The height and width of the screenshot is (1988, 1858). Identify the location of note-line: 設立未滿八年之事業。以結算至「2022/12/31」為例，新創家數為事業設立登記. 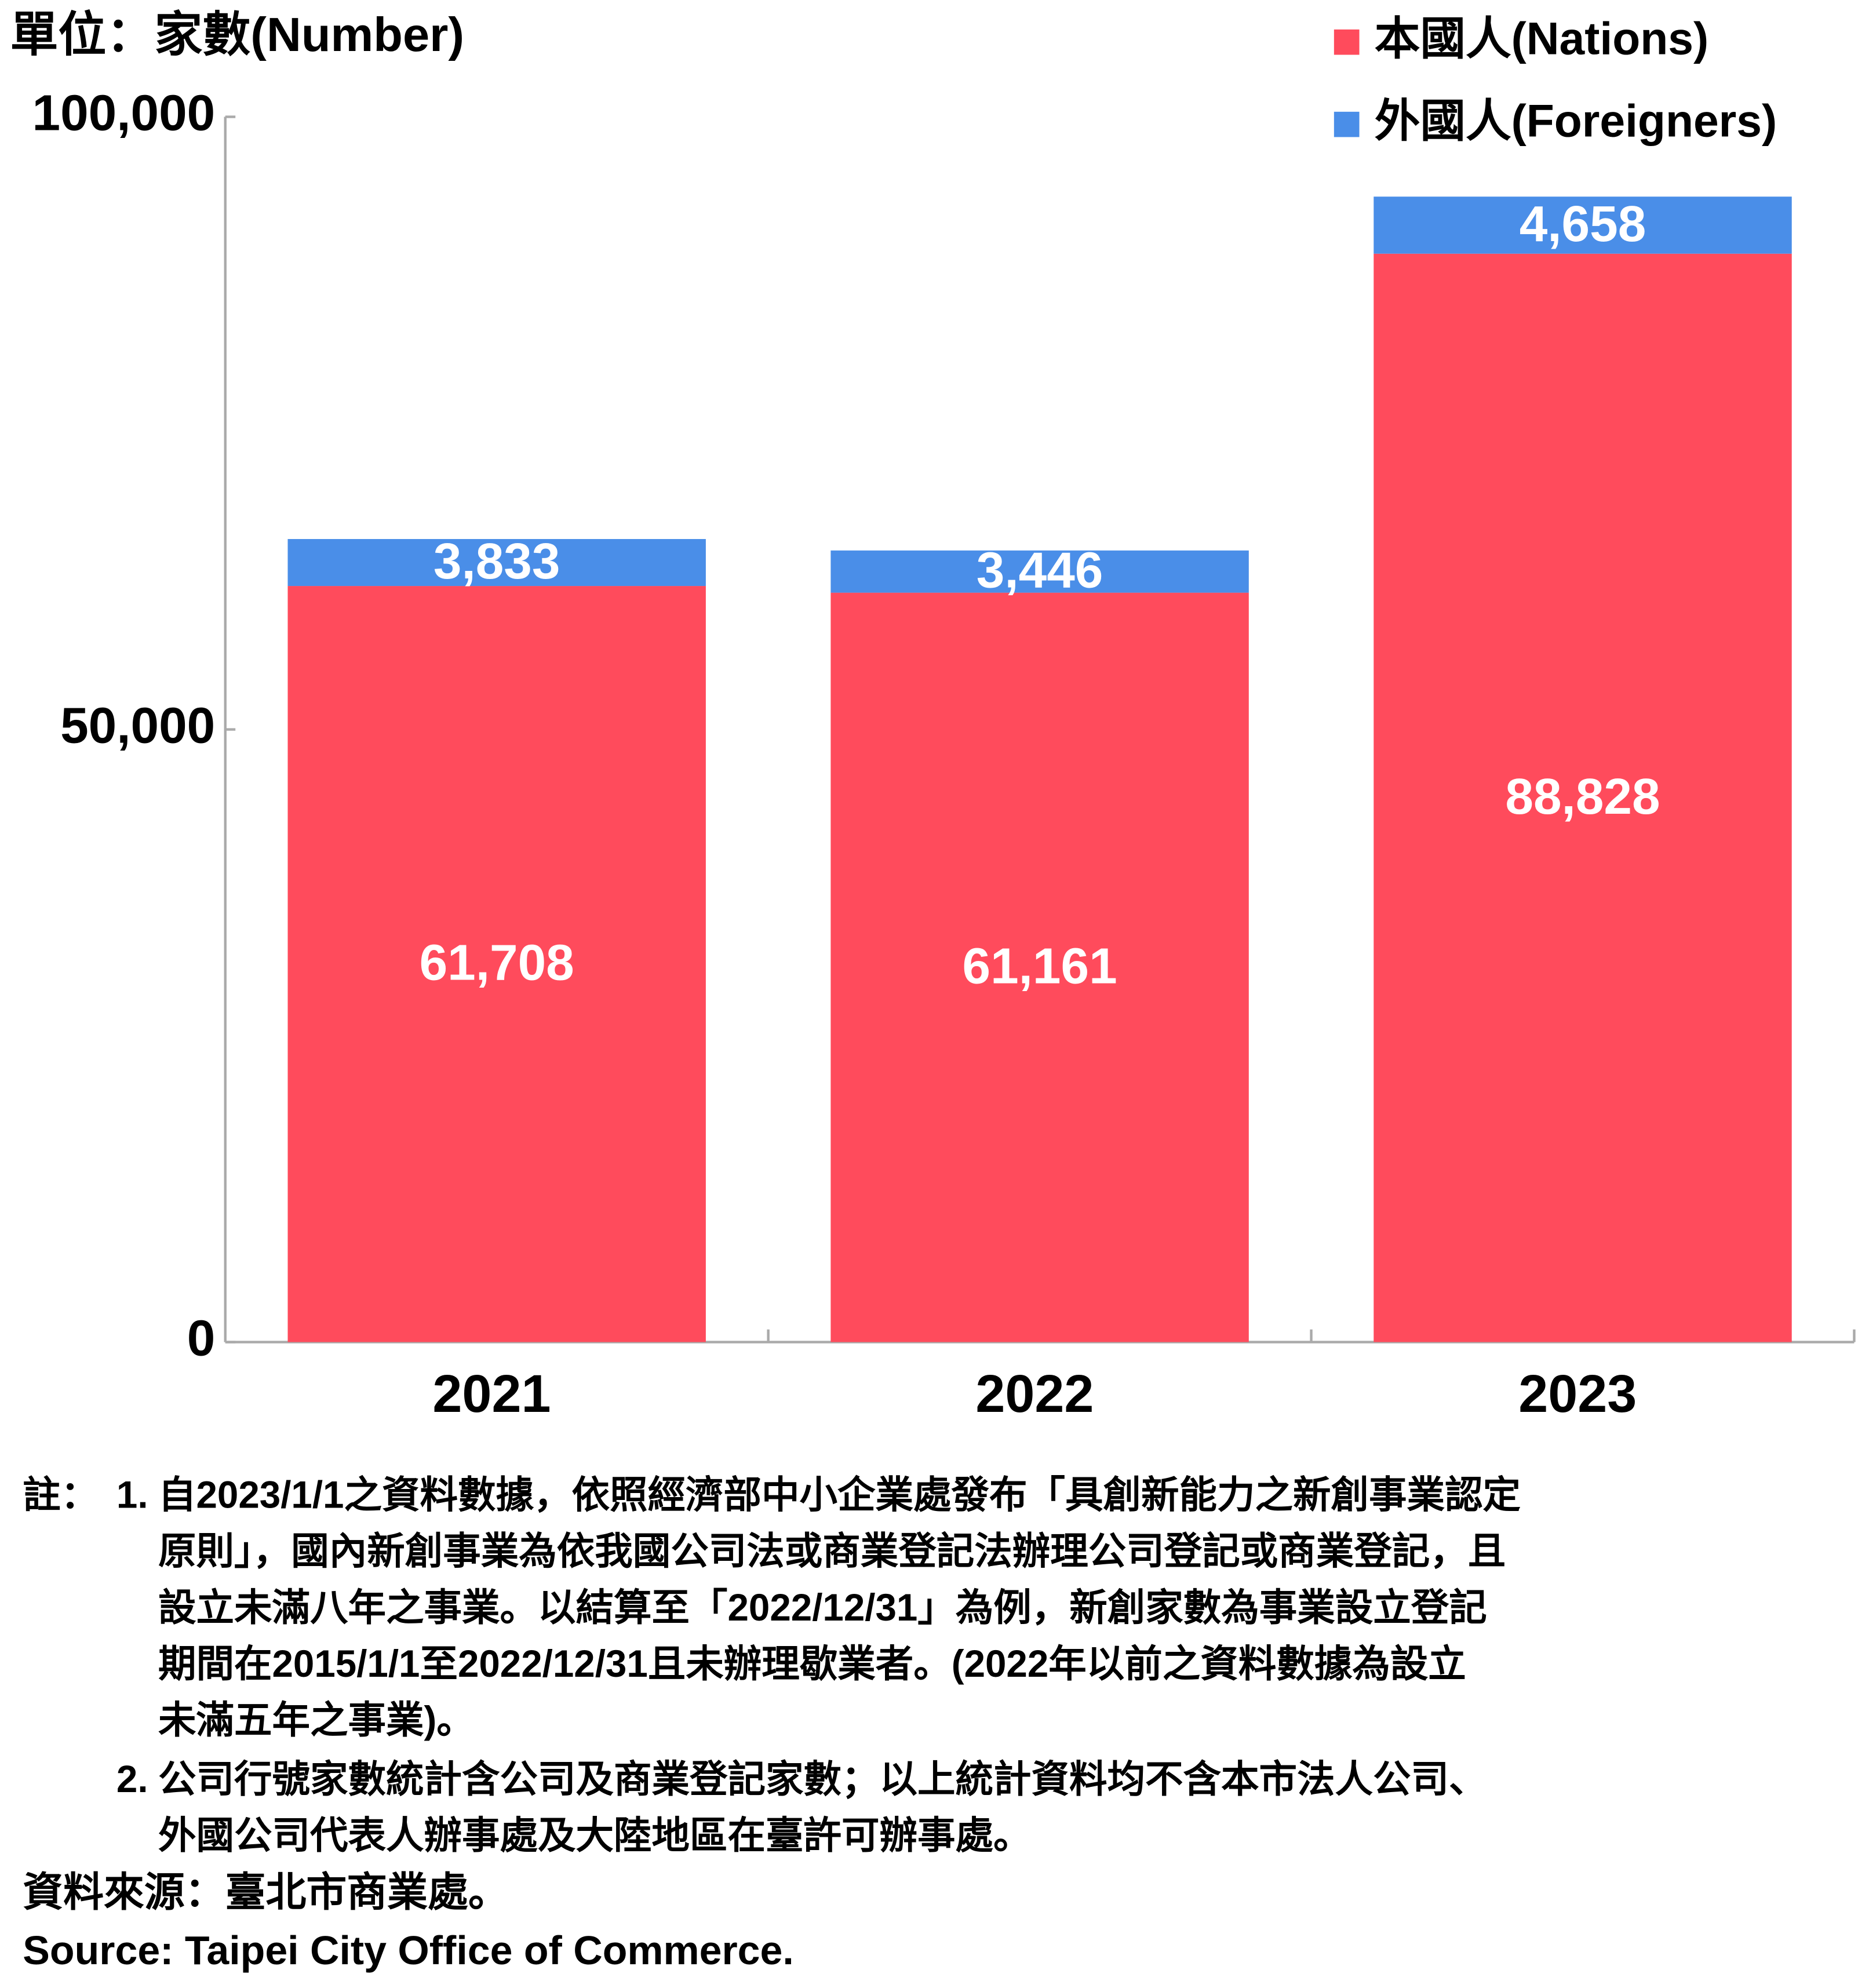
(822, 1607).